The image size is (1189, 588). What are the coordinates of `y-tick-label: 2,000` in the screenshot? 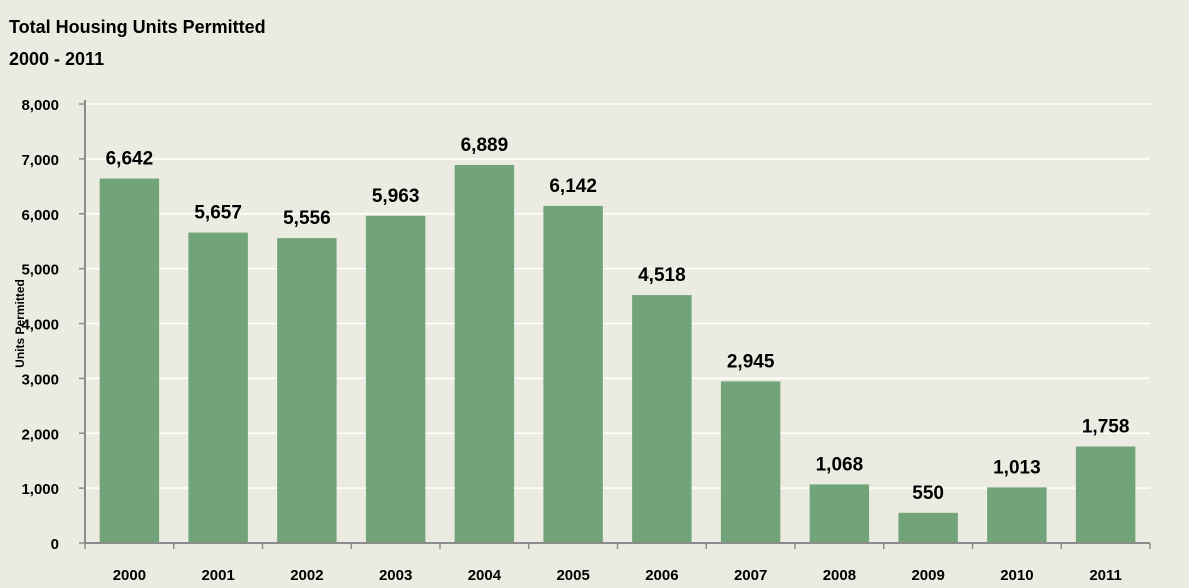 It's located at (40, 434).